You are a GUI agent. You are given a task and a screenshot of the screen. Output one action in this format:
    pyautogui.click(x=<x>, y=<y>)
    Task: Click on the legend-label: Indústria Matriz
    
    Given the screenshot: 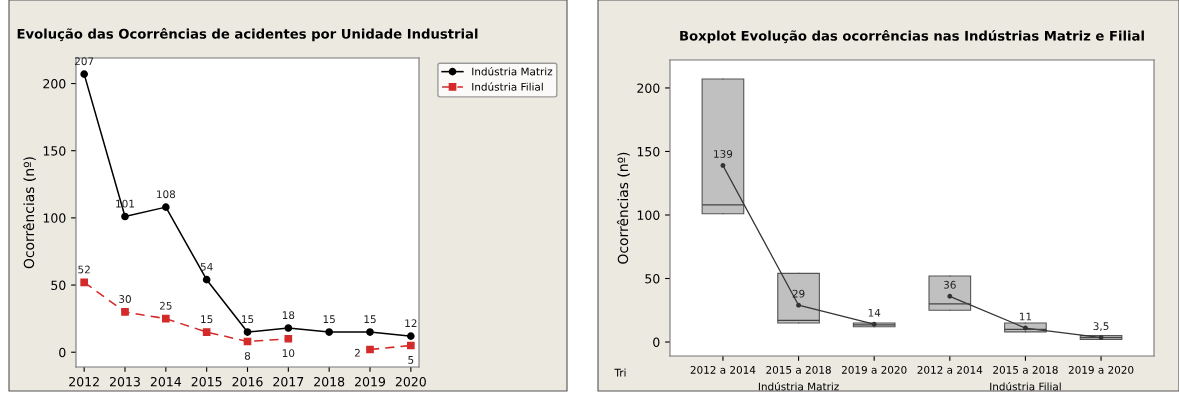 What is the action you would take?
    pyautogui.click(x=512, y=71)
    